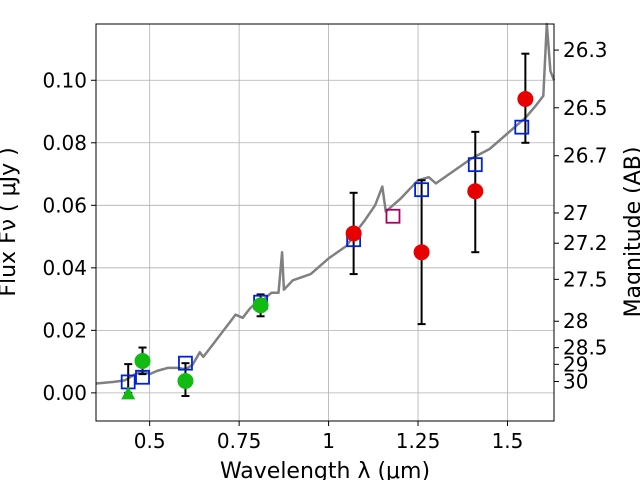 The image size is (640, 480). What do you see at coordinates (575, 364) in the screenshot?
I see `y2-tick-label: 29` at bounding box center [575, 364].